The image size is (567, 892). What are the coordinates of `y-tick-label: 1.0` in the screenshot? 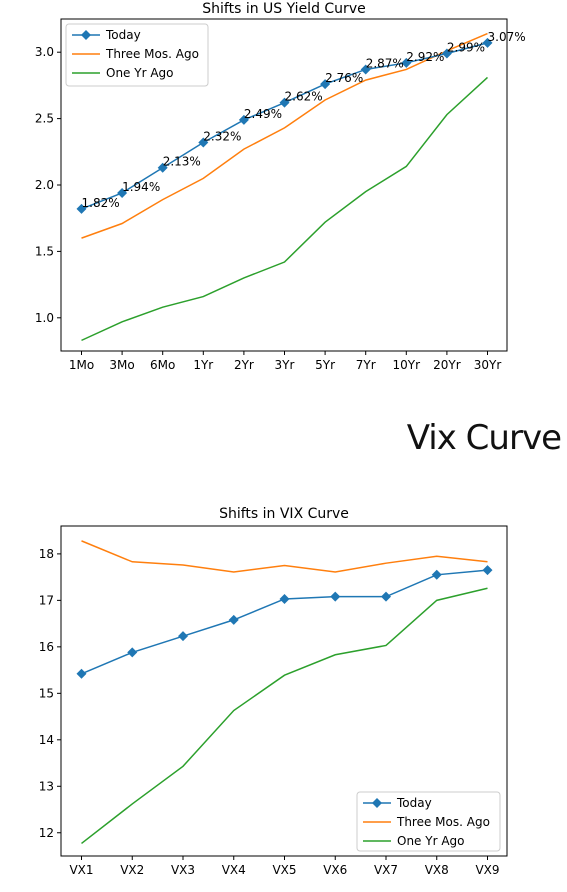 It's located at (44, 318).